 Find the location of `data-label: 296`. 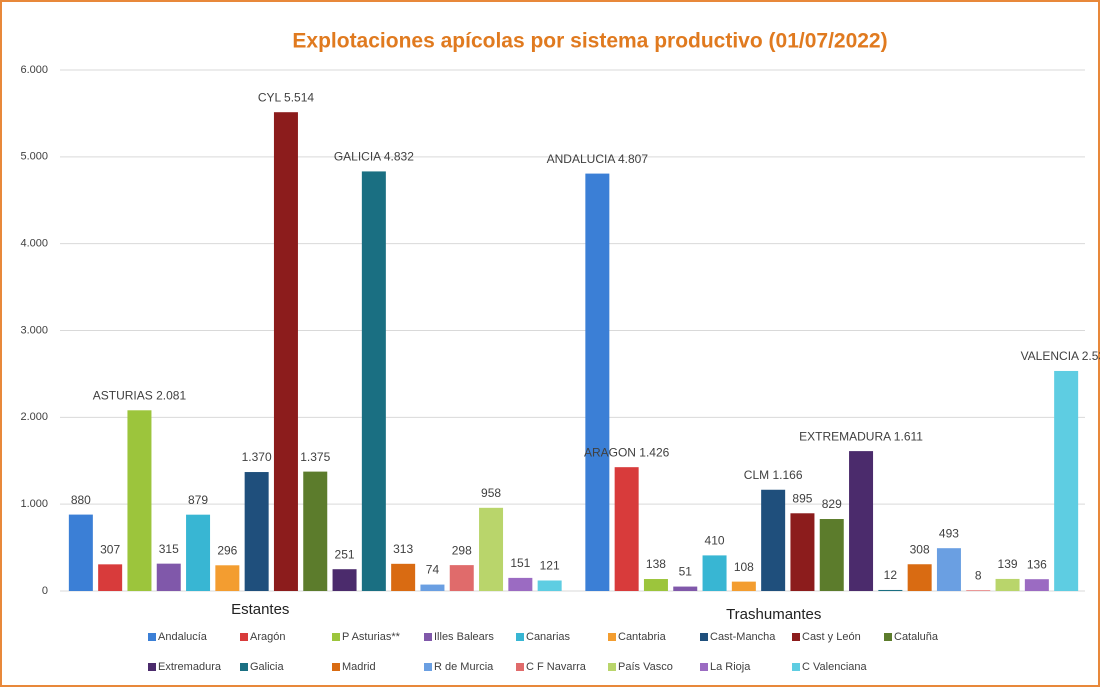

data-label: 296 is located at coordinates (227, 550).